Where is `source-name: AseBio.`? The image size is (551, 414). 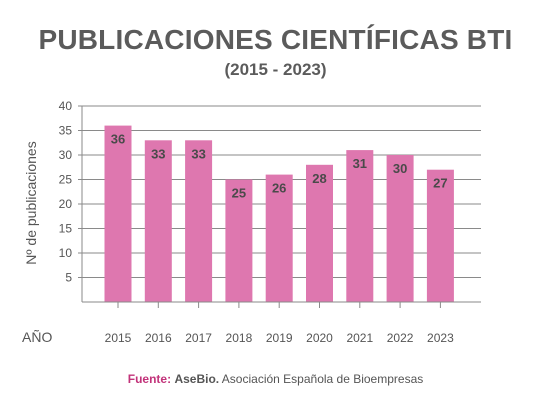
source-name: AseBio. is located at coordinates (197, 379).